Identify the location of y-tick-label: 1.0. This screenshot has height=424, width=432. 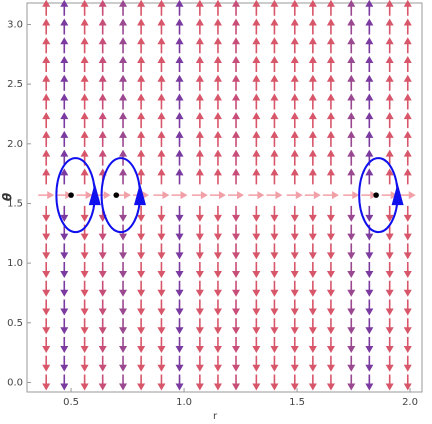
(15, 263).